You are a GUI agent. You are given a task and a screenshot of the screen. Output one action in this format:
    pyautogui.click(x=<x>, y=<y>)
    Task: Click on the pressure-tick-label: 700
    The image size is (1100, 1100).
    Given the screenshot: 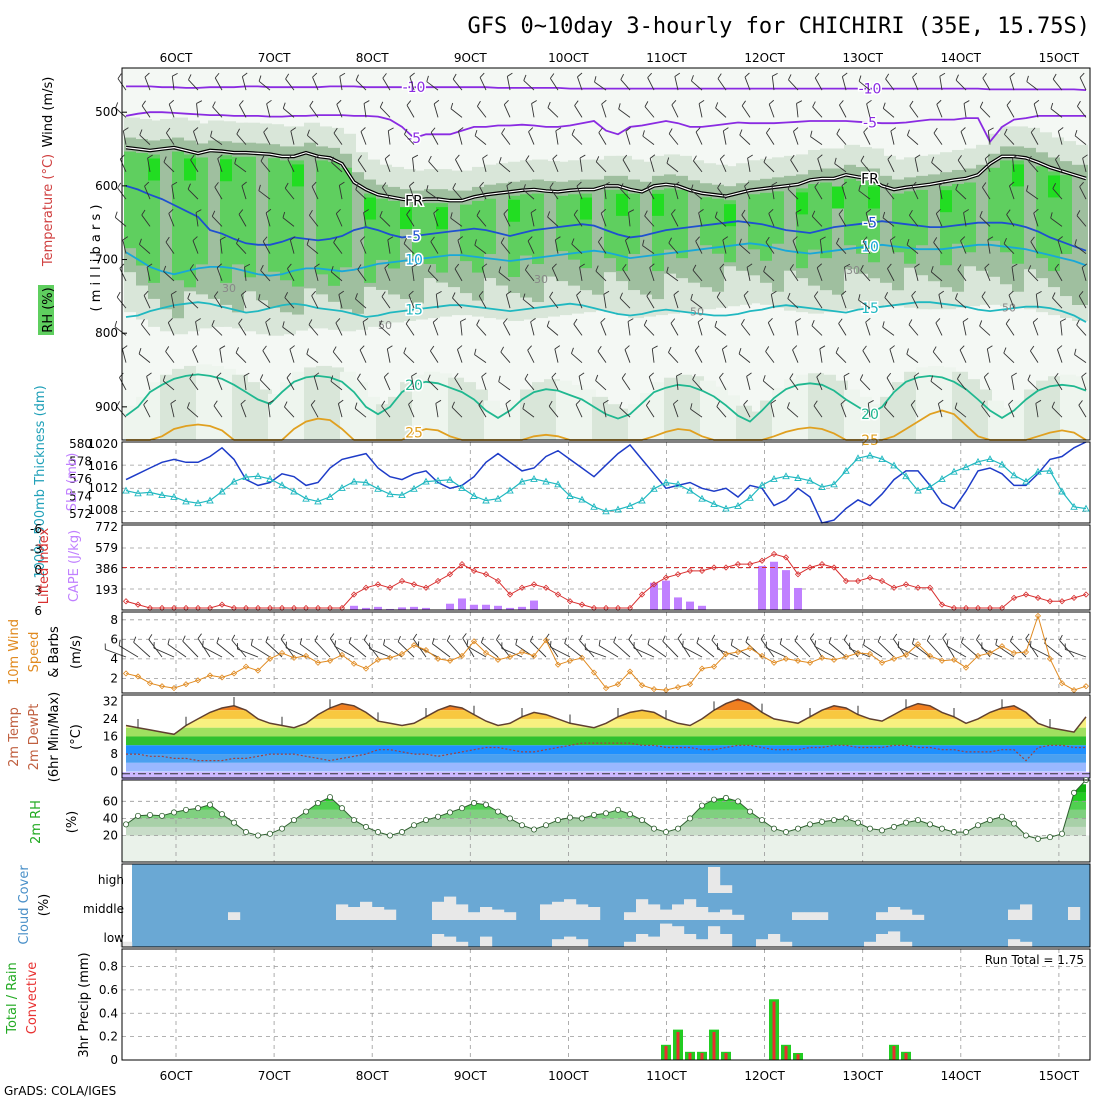 What is the action you would take?
    pyautogui.click(x=106, y=260)
    